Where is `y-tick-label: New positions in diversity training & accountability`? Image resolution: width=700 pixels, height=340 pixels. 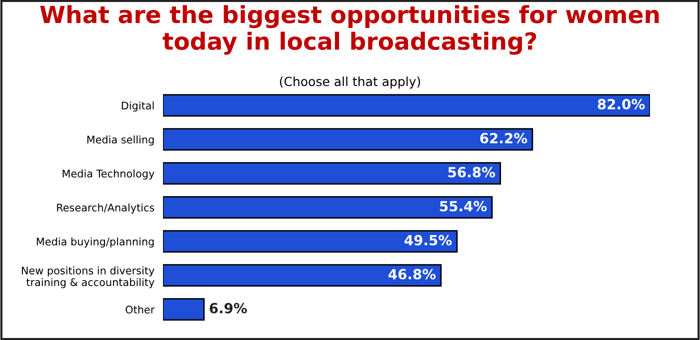
y-tick-label: New positions in diversity training & accountability is located at coordinates (88, 277).